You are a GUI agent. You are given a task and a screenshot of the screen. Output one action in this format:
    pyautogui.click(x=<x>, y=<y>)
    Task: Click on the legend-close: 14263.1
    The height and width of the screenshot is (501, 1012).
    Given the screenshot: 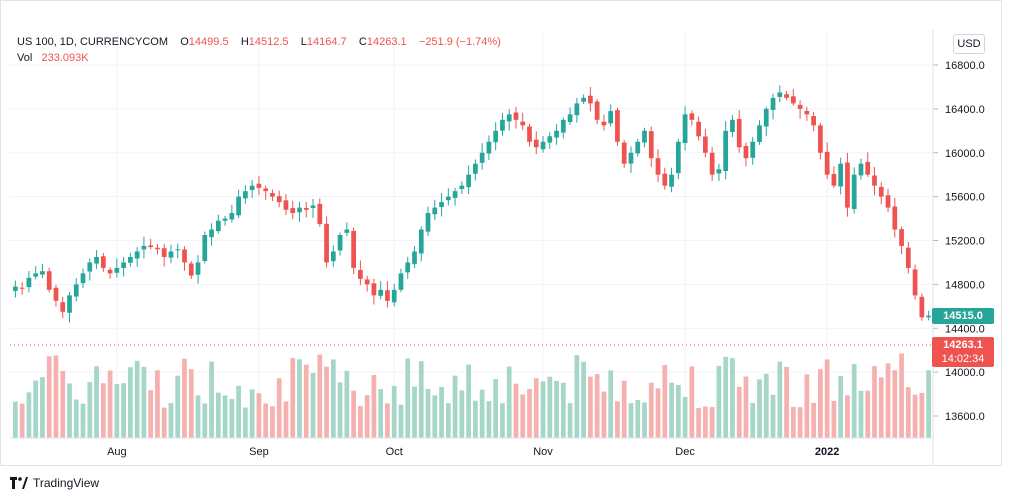 What is the action you would take?
    pyautogui.click(x=386, y=42)
    